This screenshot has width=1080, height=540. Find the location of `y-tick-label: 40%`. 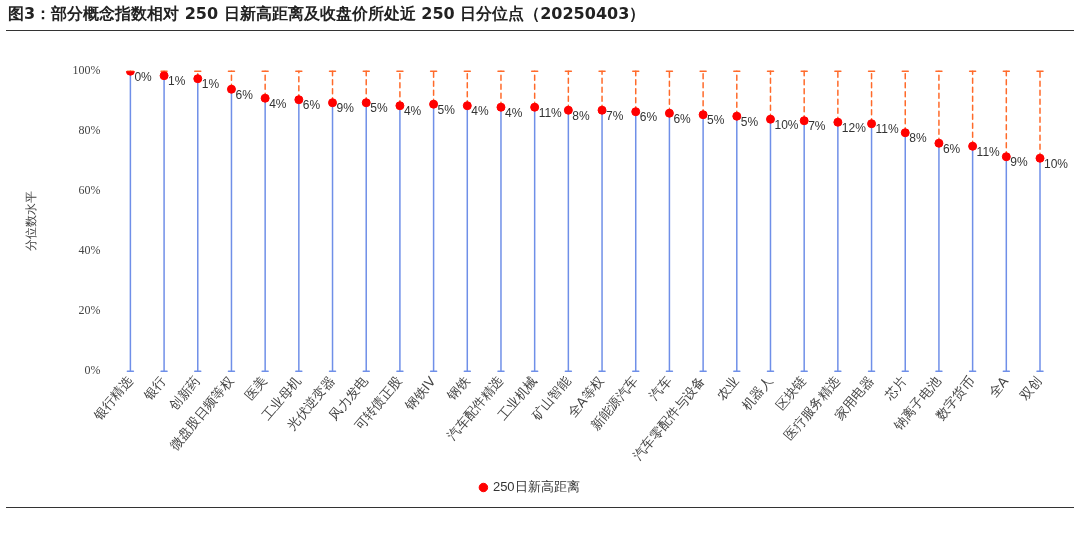

y-tick-label: 40% is located at coordinates (89, 250).